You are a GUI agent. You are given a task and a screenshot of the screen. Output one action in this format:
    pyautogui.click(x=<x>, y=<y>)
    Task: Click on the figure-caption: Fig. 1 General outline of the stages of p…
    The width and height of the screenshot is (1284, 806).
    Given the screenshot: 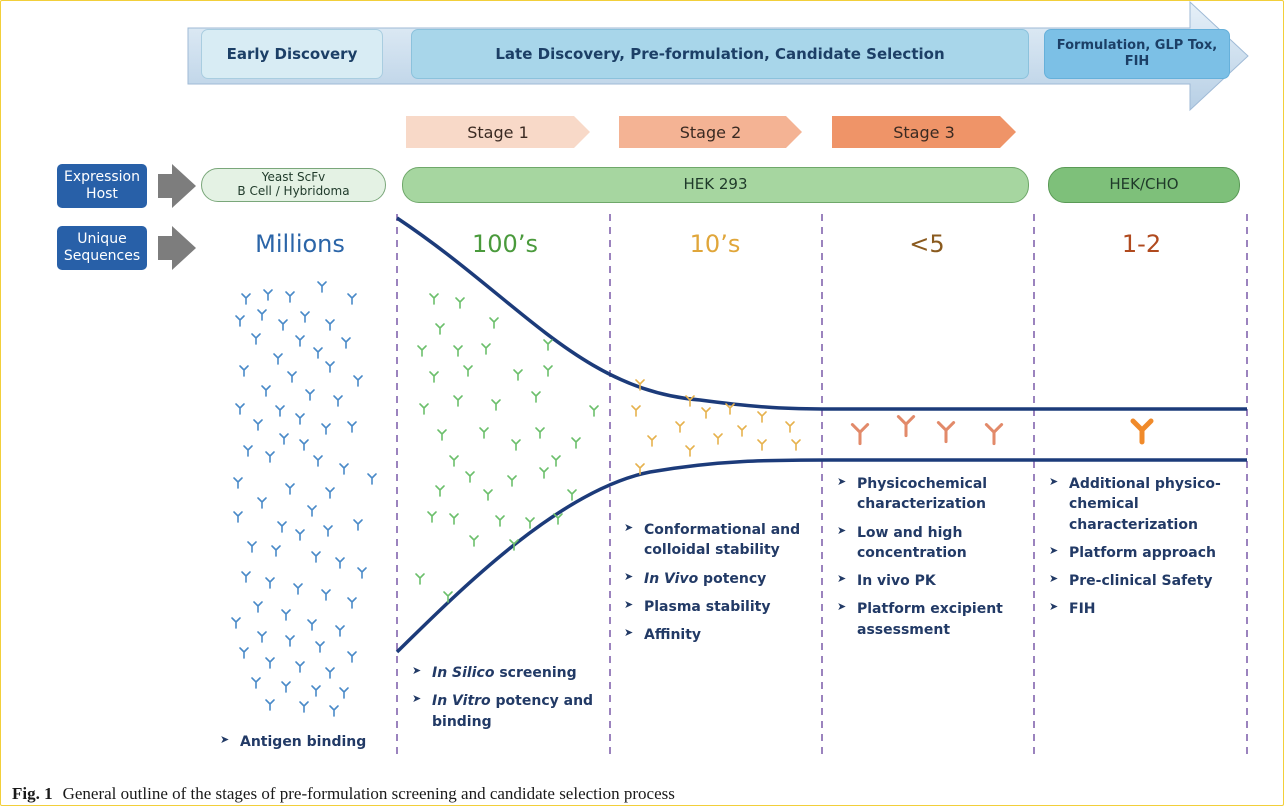 What is the action you would take?
    pyautogui.click(x=343, y=794)
    